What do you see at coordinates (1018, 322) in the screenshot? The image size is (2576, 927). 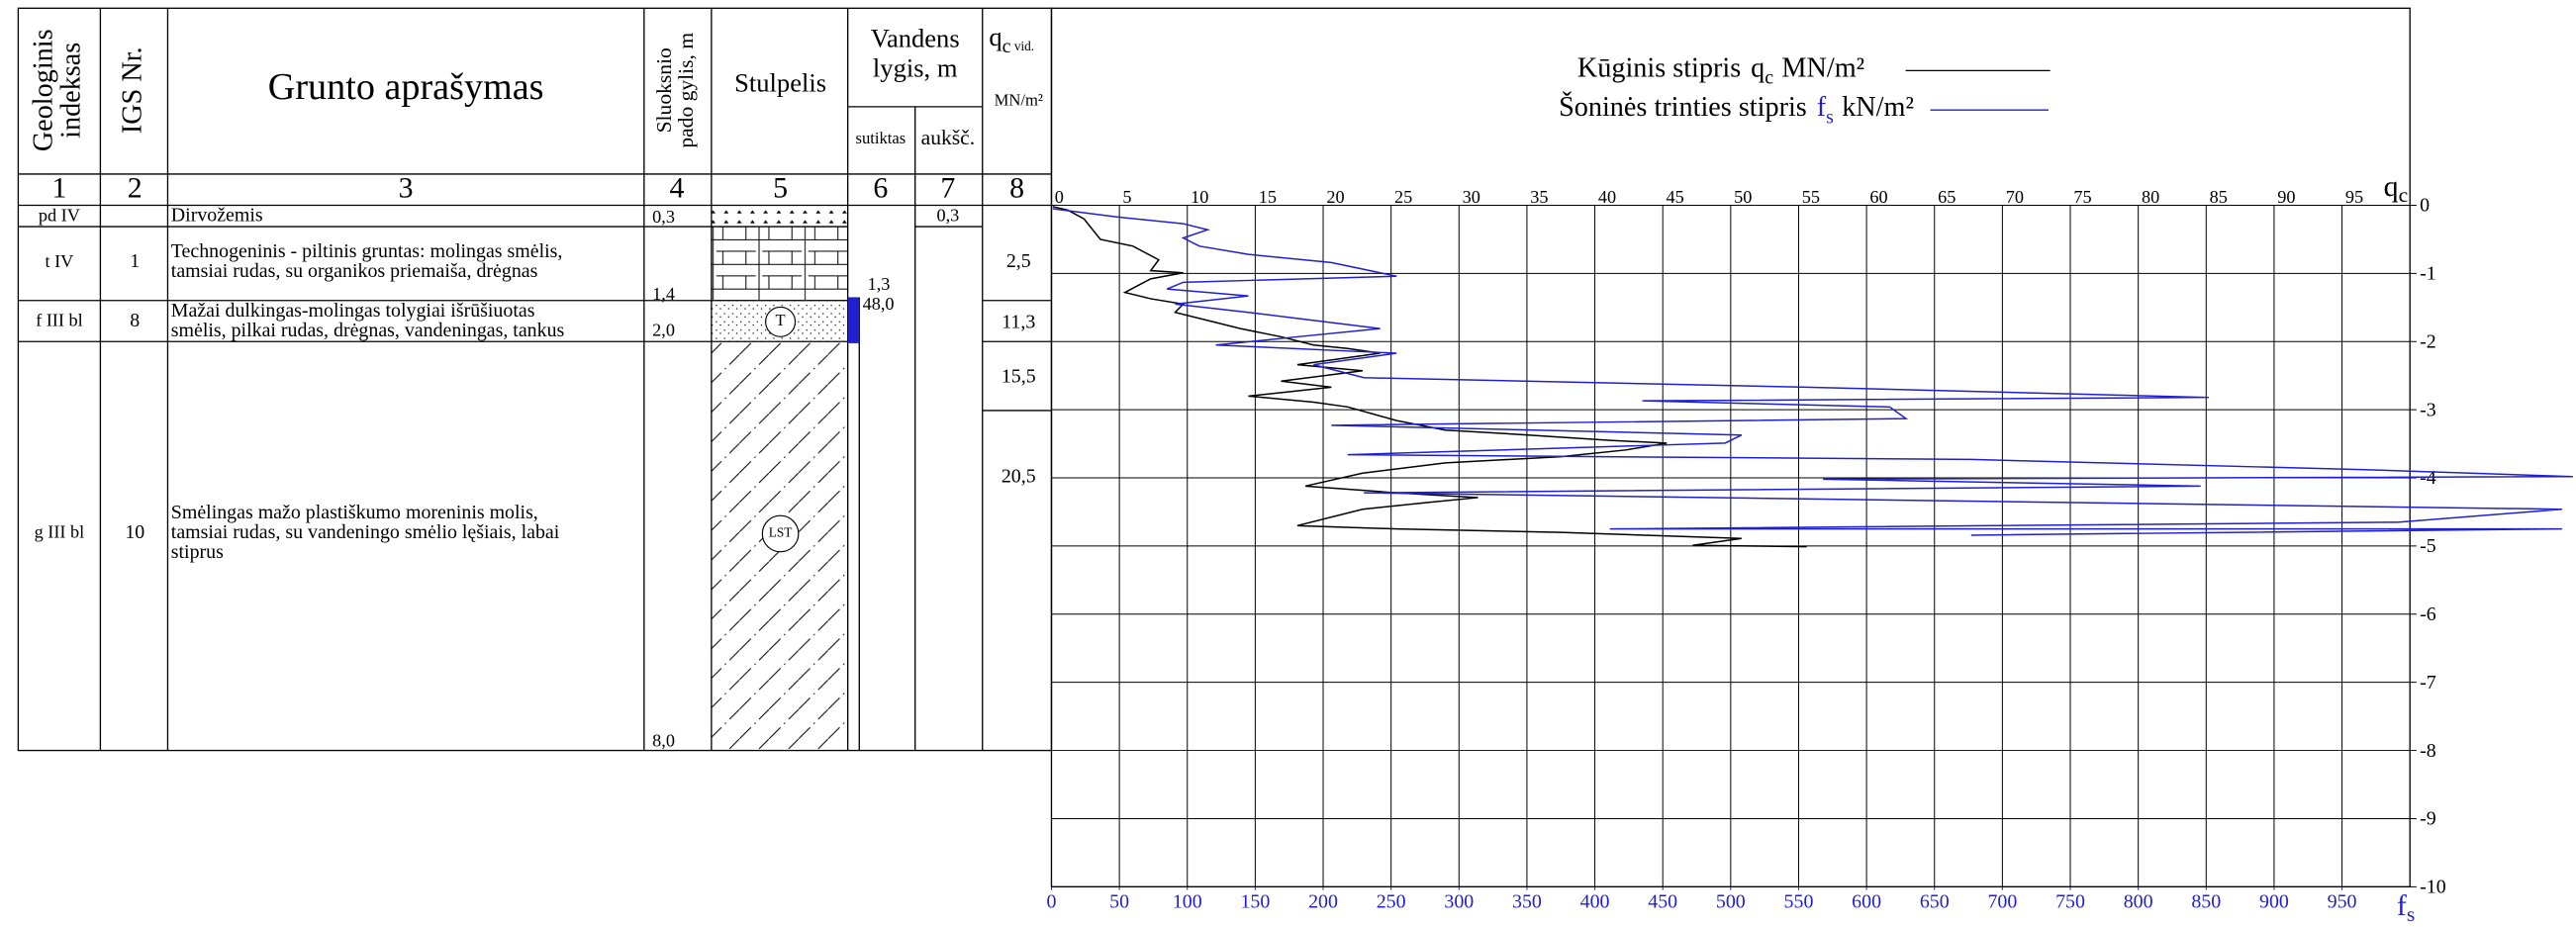 I see `qc-average: 11,3` at bounding box center [1018, 322].